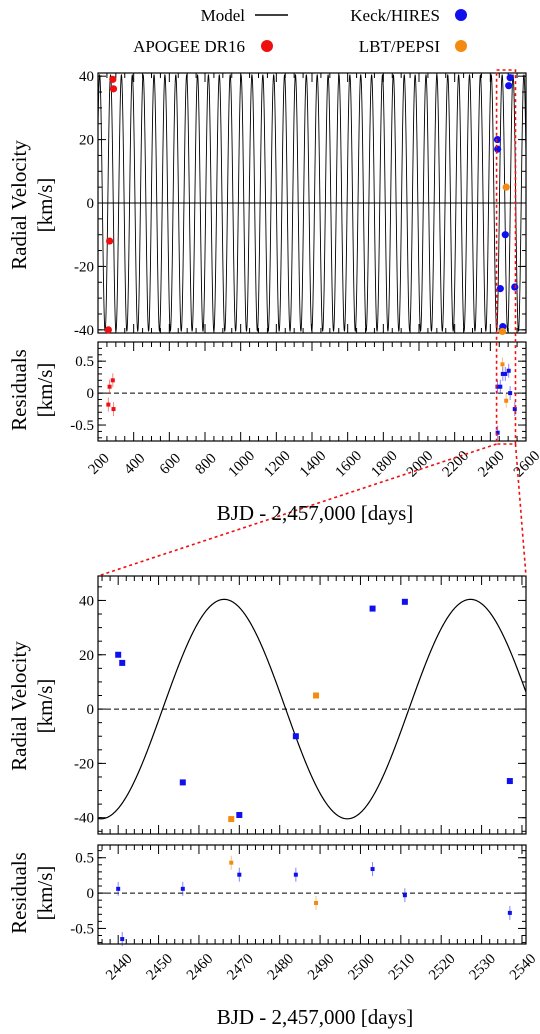 The image size is (540, 1034). I want to click on legend-pepsi-marker, so click(461, 46).